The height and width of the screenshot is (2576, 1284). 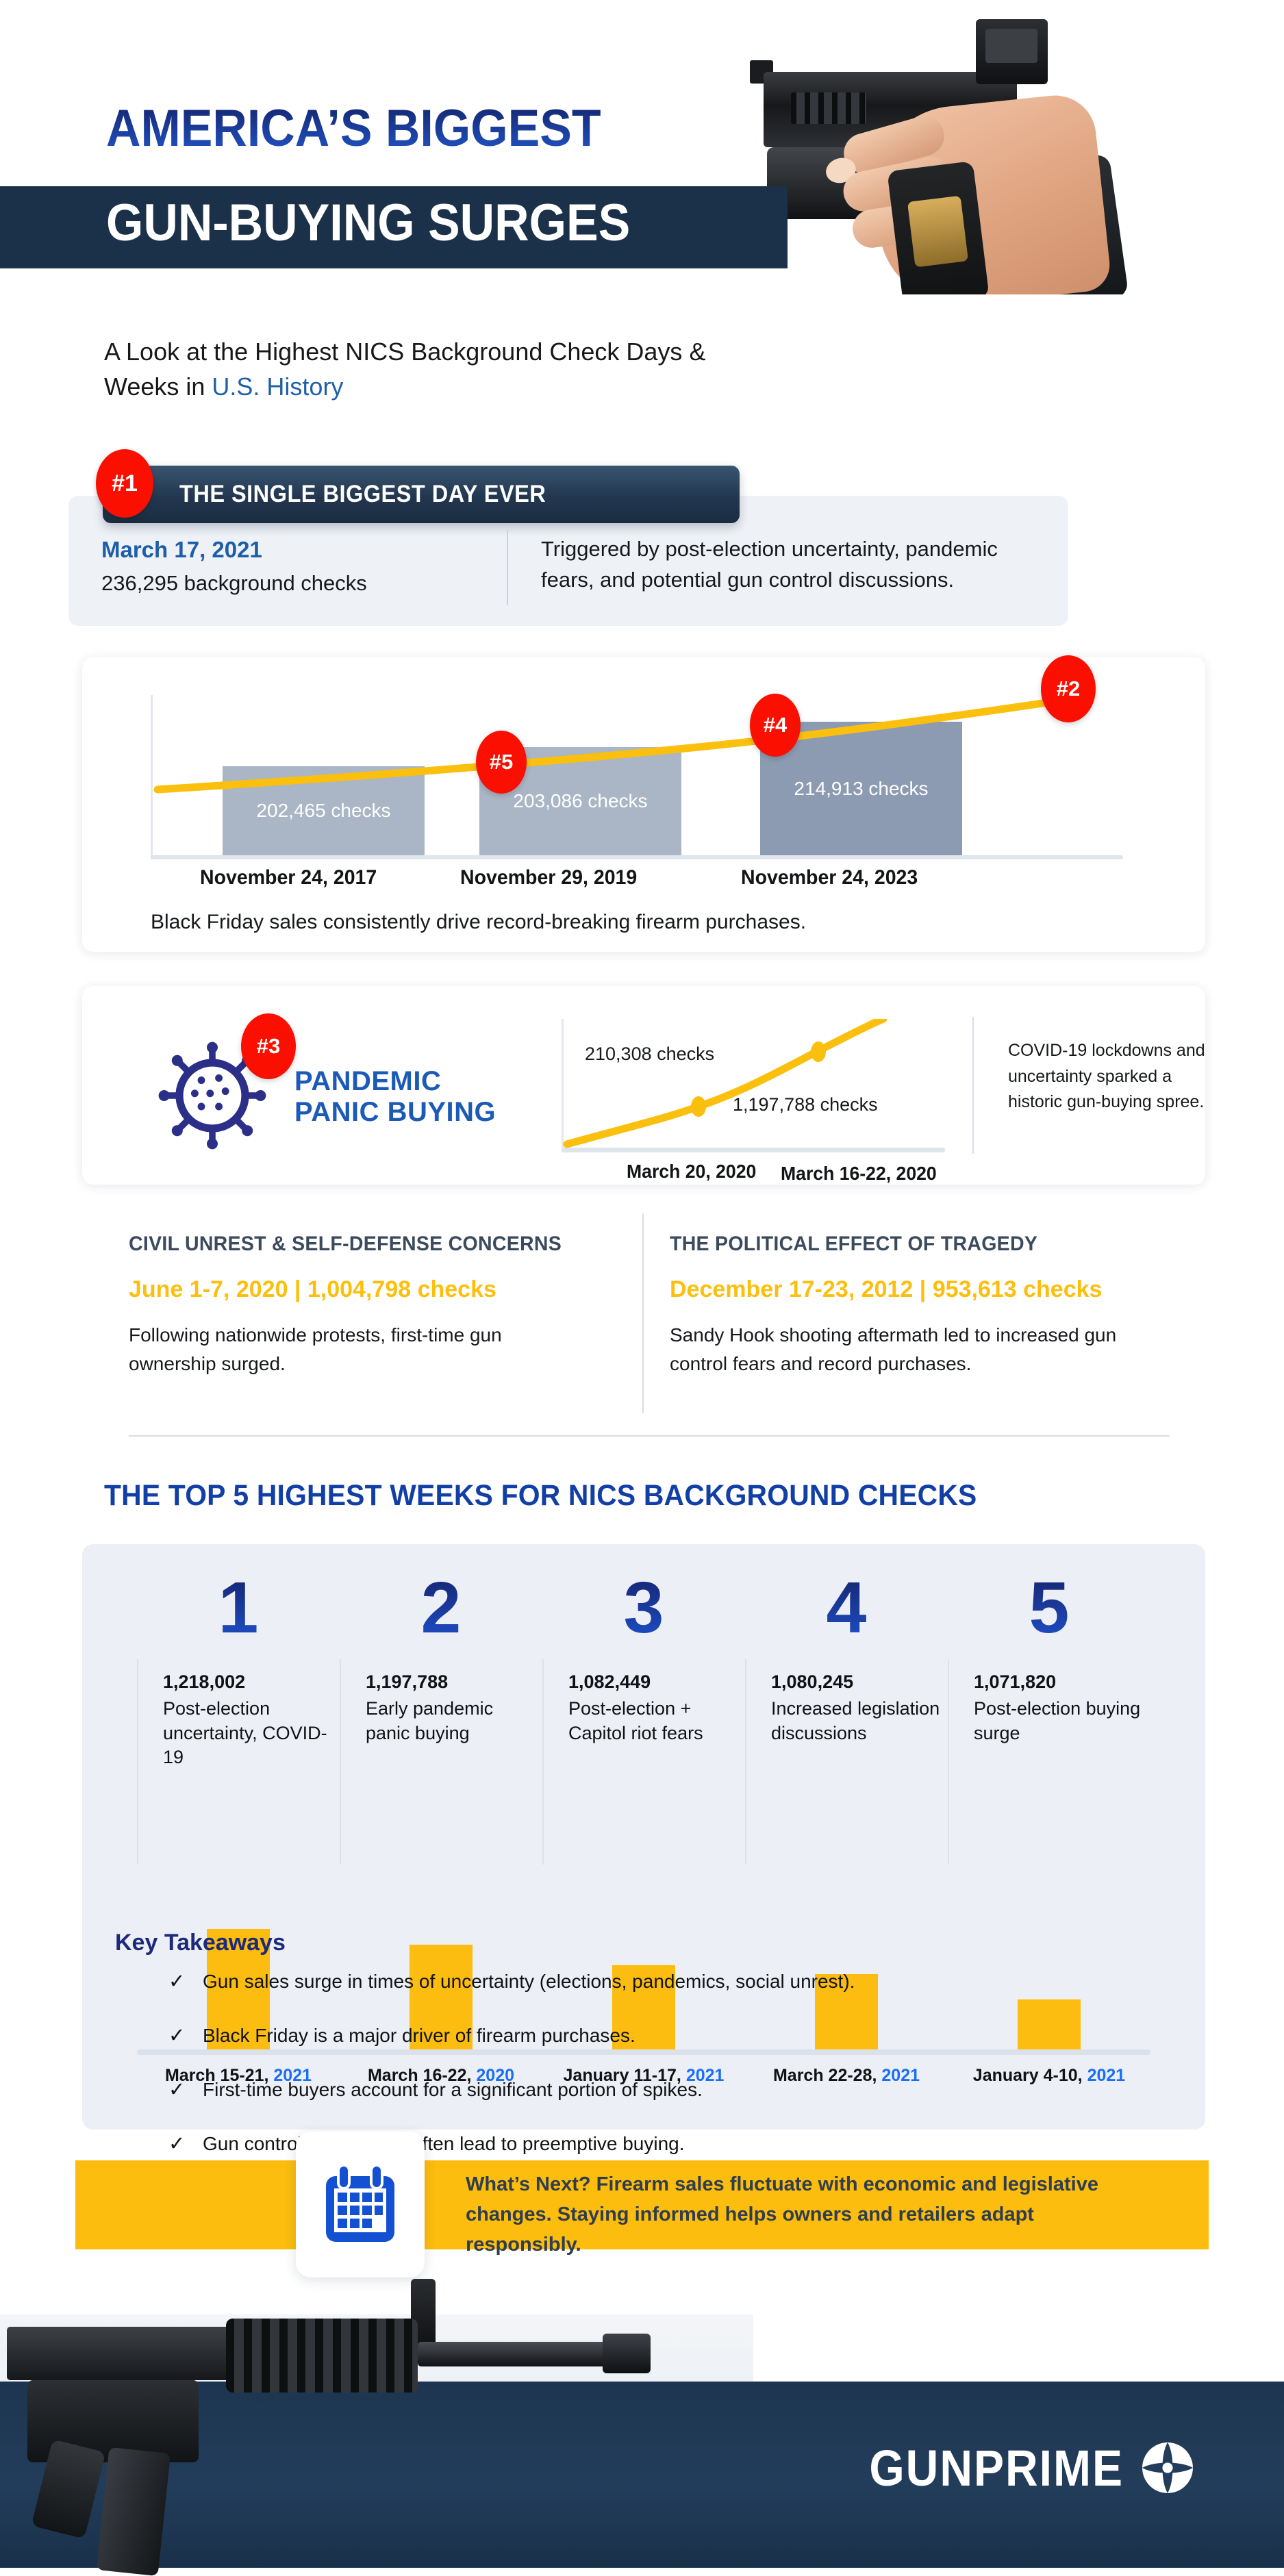 What do you see at coordinates (635, 1720) in the screenshot?
I see `top5-desc: Post-election + Capitol riot fears` at bounding box center [635, 1720].